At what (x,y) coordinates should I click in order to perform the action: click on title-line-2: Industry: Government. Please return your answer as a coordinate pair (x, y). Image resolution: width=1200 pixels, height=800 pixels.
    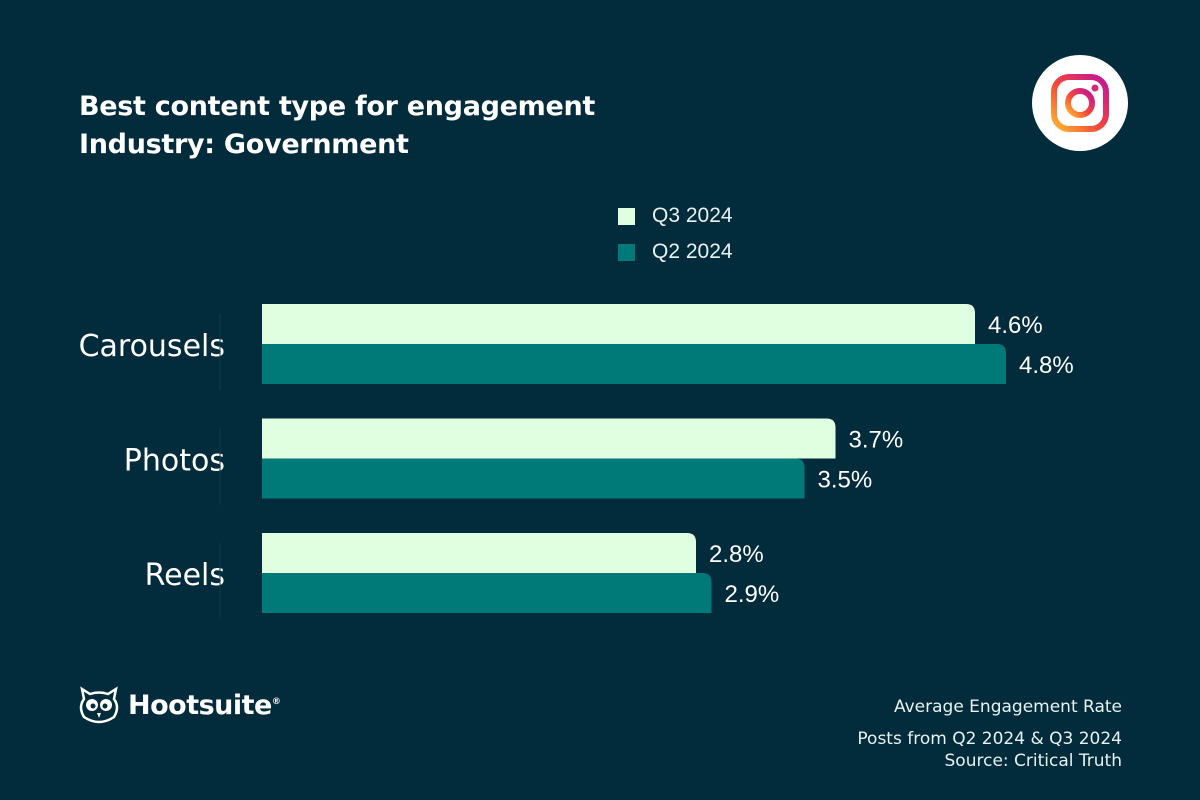
    Looking at the image, I should click on (244, 144).